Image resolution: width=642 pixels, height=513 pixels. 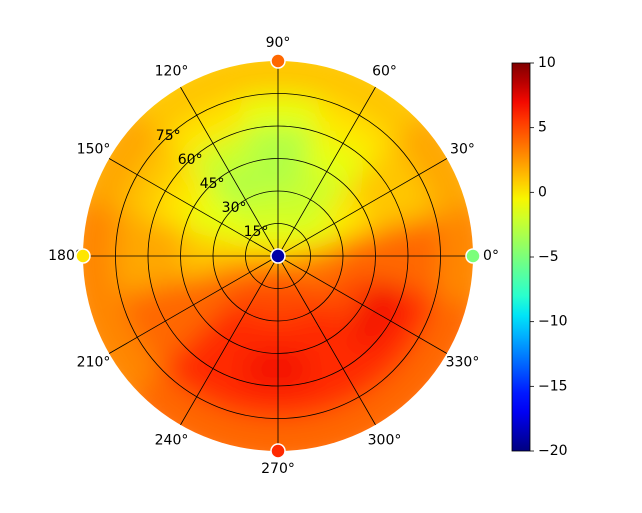 What do you see at coordinates (553, 451) in the screenshot?
I see `colorbar-tick-label: −20` at bounding box center [553, 451].